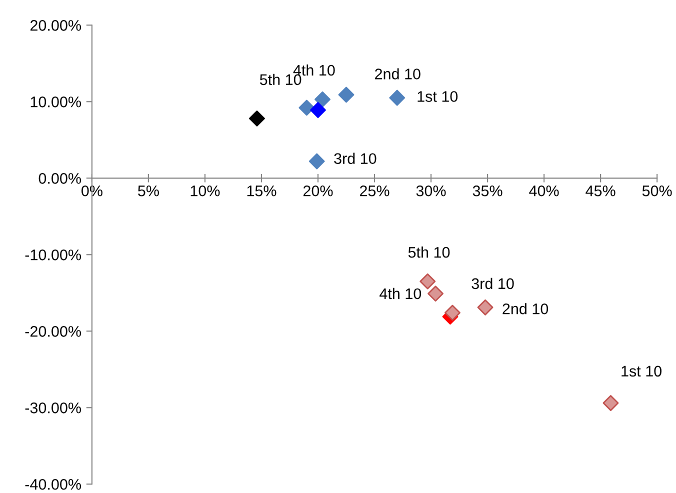  What do you see at coordinates (261, 191) in the screenshot?
I see `x-tick-label: 15%` at bounding box center [261, 191].